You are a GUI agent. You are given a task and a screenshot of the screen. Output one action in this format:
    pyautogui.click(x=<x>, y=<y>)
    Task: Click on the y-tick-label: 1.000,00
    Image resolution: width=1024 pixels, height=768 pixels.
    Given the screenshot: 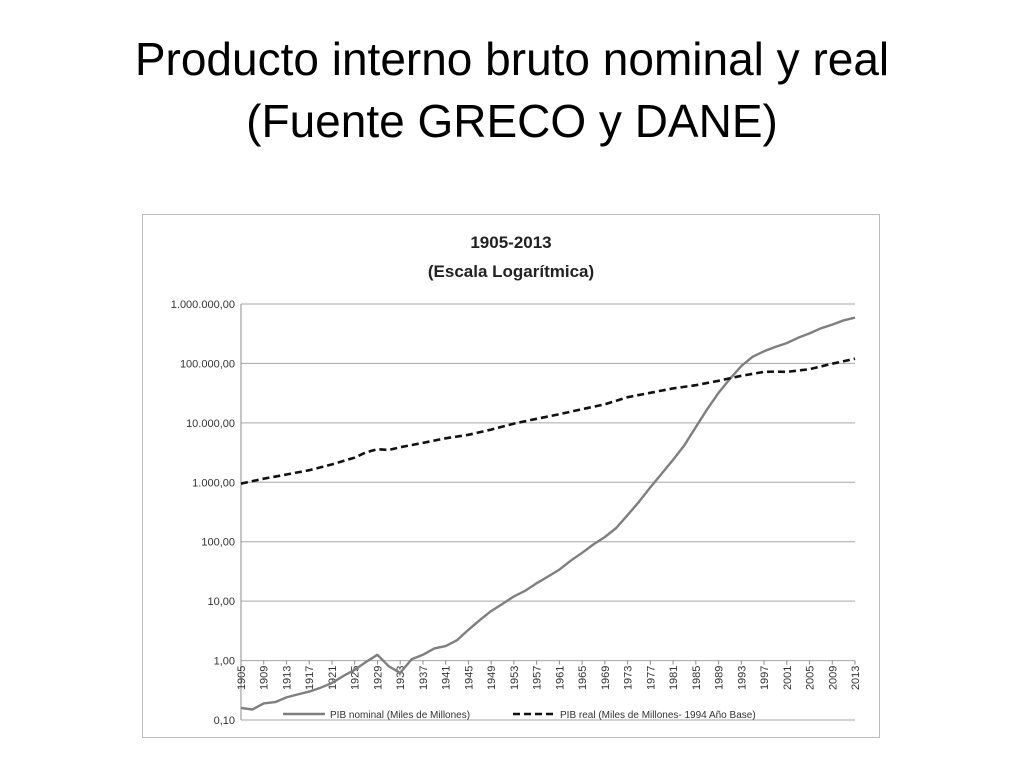 What is the action you would take?
    pyautogui.click(x=213, y=483)
    